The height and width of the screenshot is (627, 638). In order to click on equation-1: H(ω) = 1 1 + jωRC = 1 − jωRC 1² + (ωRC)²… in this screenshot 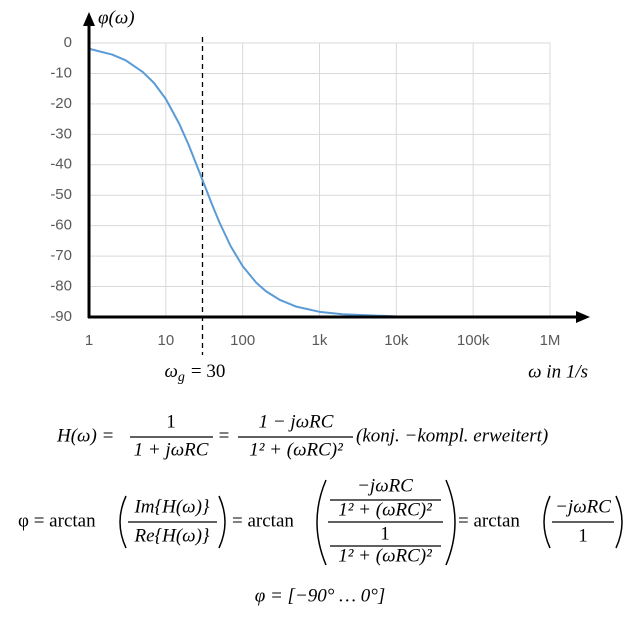, I will do `click(302, 435)`.